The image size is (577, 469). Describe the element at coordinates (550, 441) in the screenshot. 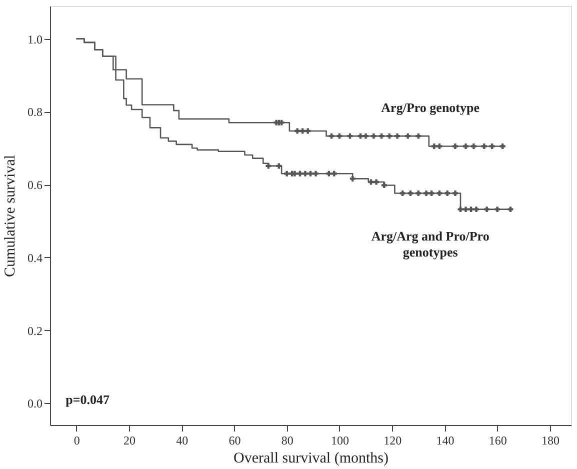

I see `x-tick-label: 180` at that location.